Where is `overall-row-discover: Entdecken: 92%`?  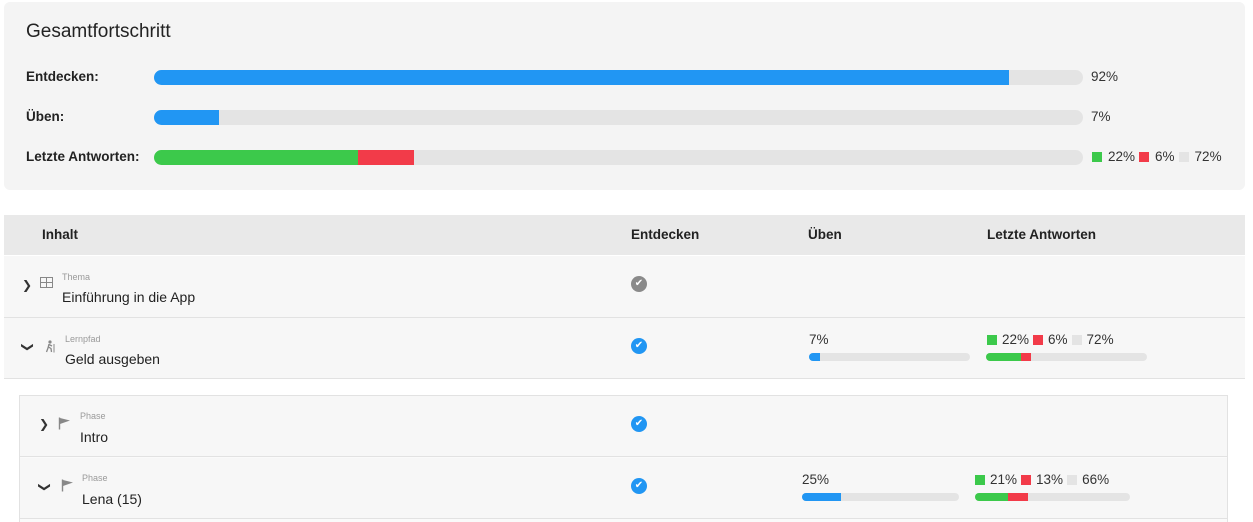 overall-row-discover: Entdecken: 92% is located at coordinates (624, 77).